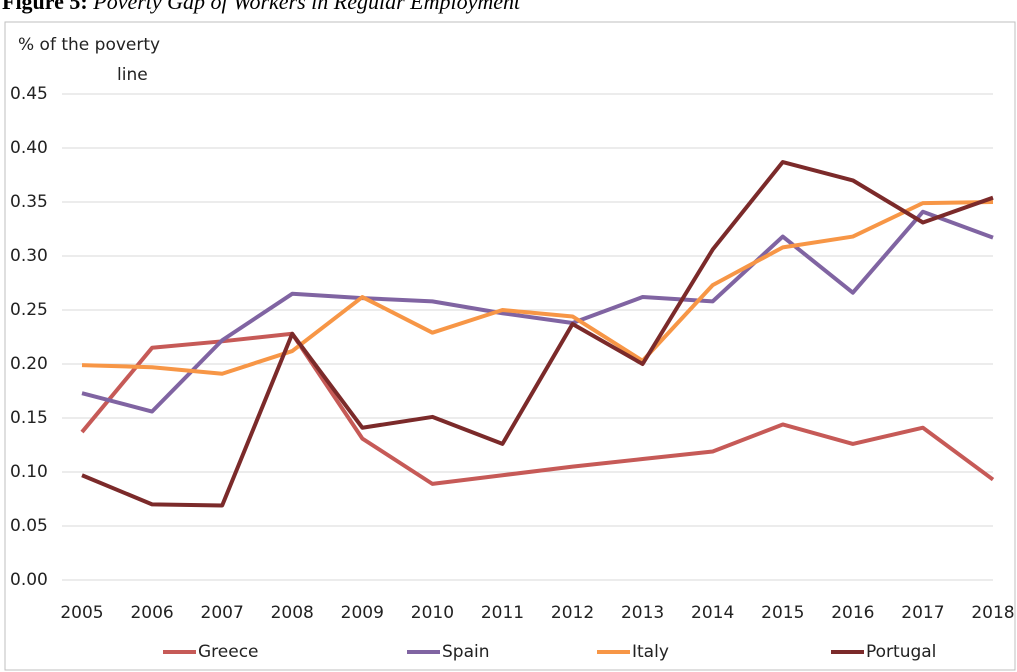 The image size is (1017, 672). Describe the element at coordinates (642, 613) in the screenshot. I see `x-tick-label: 2013` at that location.